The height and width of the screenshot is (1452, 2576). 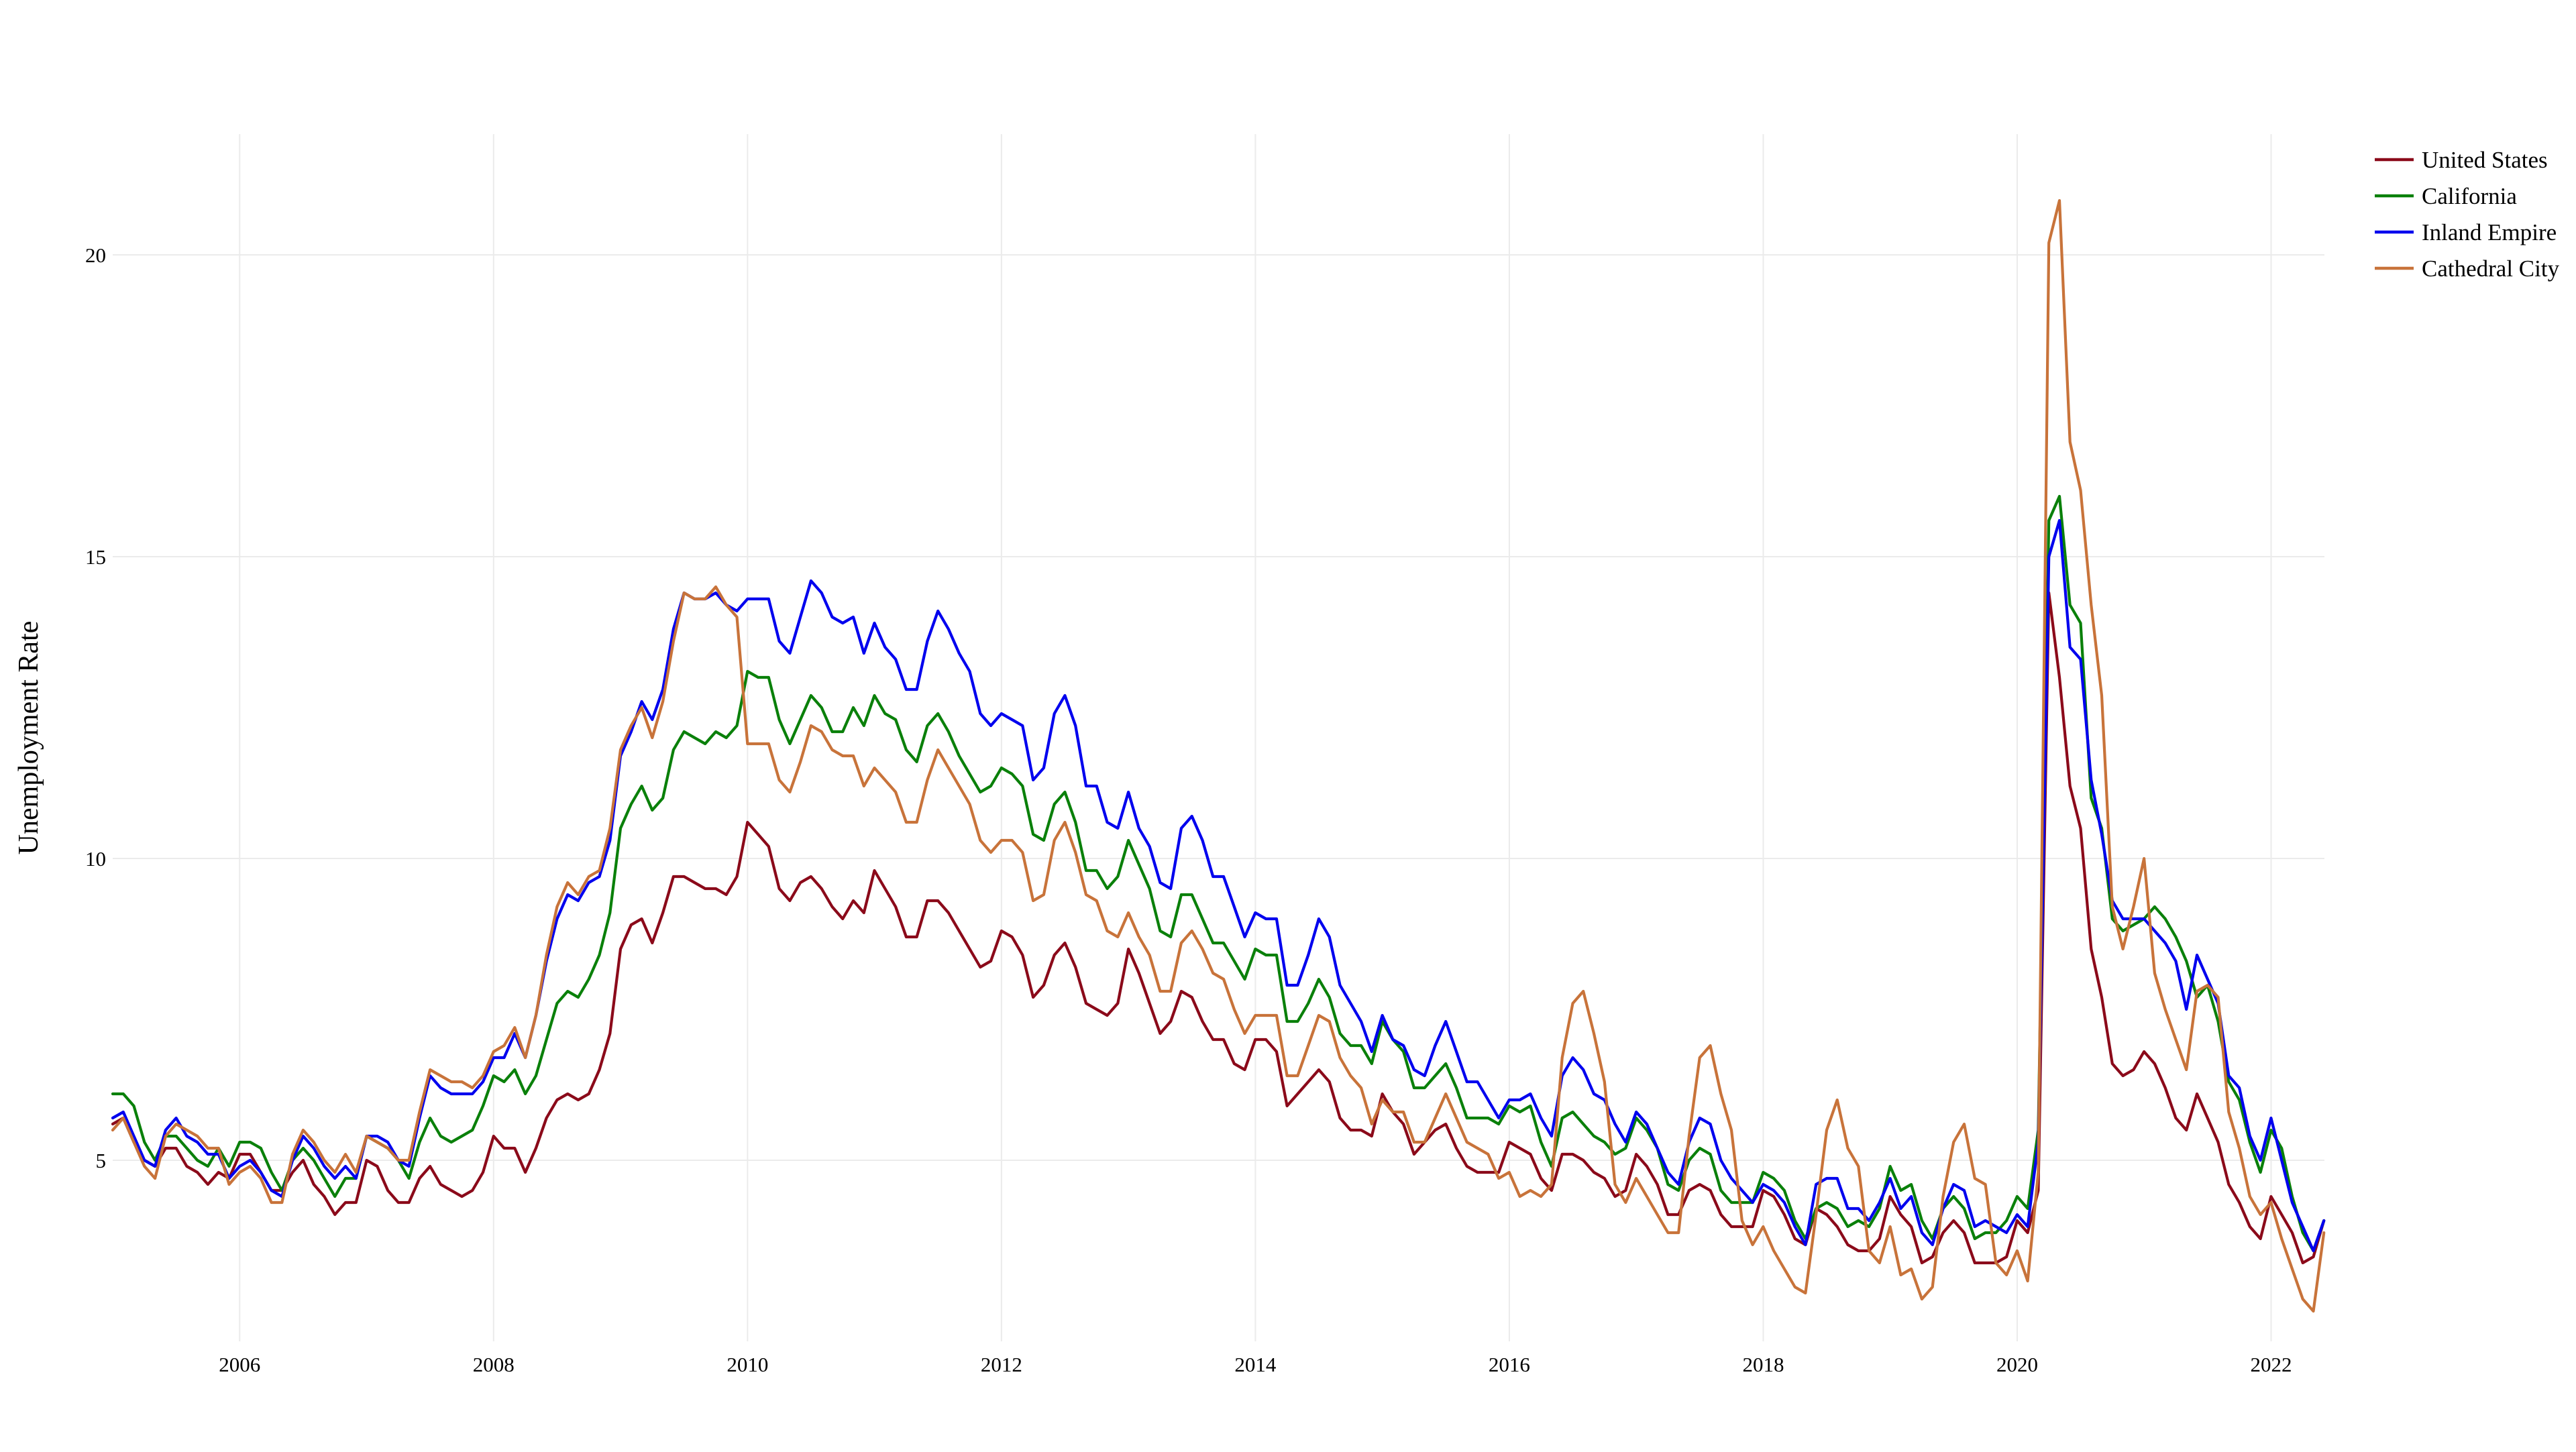 What do you see at coordinates (2491, 269) in the screenshot?
I see `legend-label-cathedral-city: Cathedral City` at bounding box center [2491, 269].